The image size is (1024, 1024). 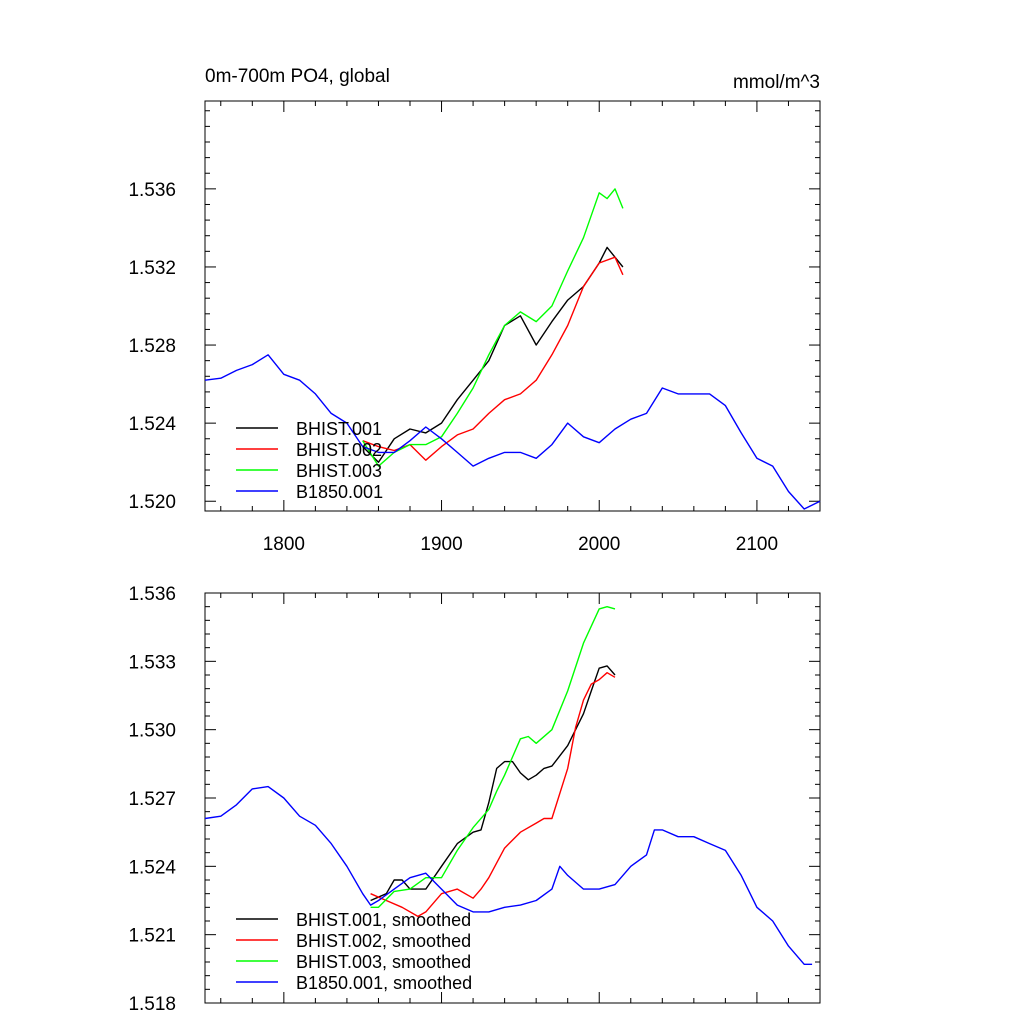 What do you see at coordinates (152, 502) in the screenshot?
I see `y-tick-label: 1.520` at bounding box center [152, 502].